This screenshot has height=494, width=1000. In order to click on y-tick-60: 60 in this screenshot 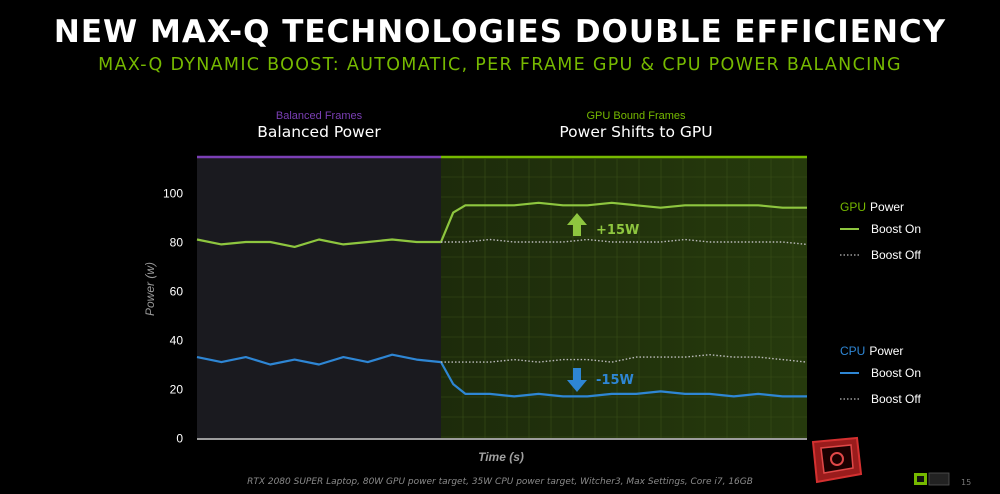, I will do `click(177, 292)`.